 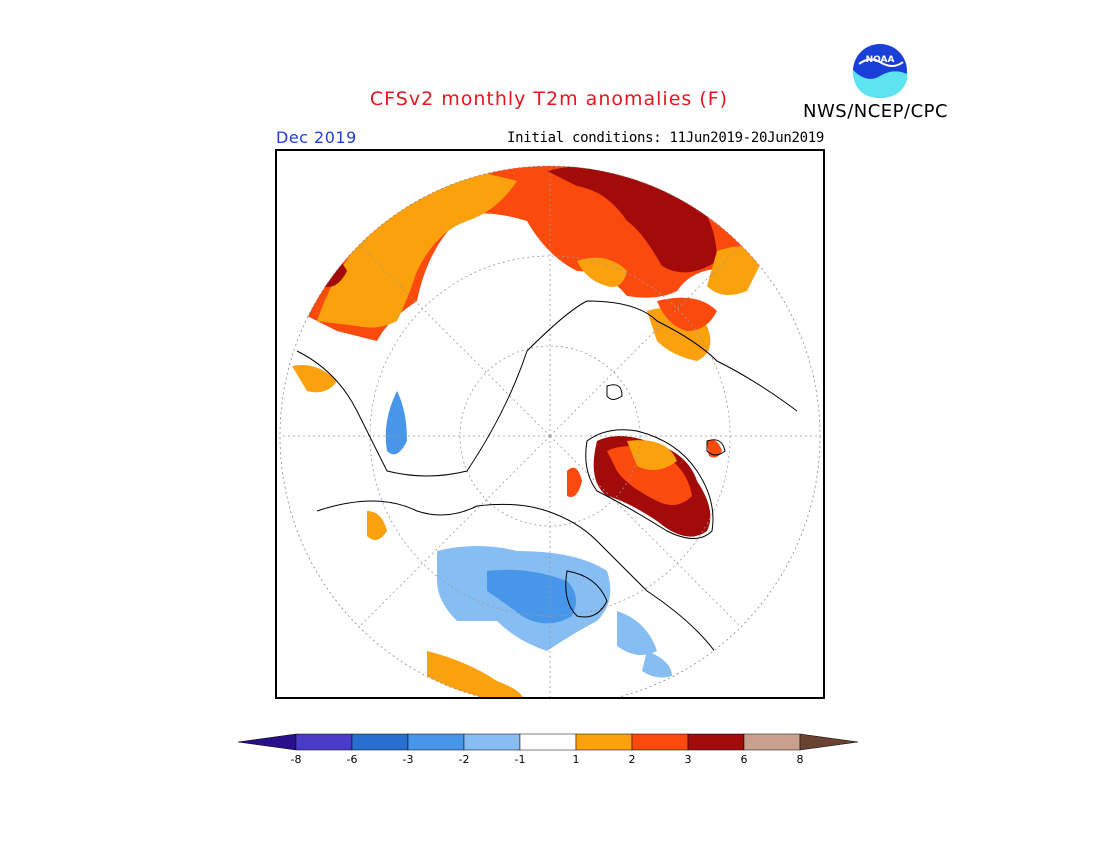 I want to click on colorbar-tick-label: 6, so click(x=744, y=759).